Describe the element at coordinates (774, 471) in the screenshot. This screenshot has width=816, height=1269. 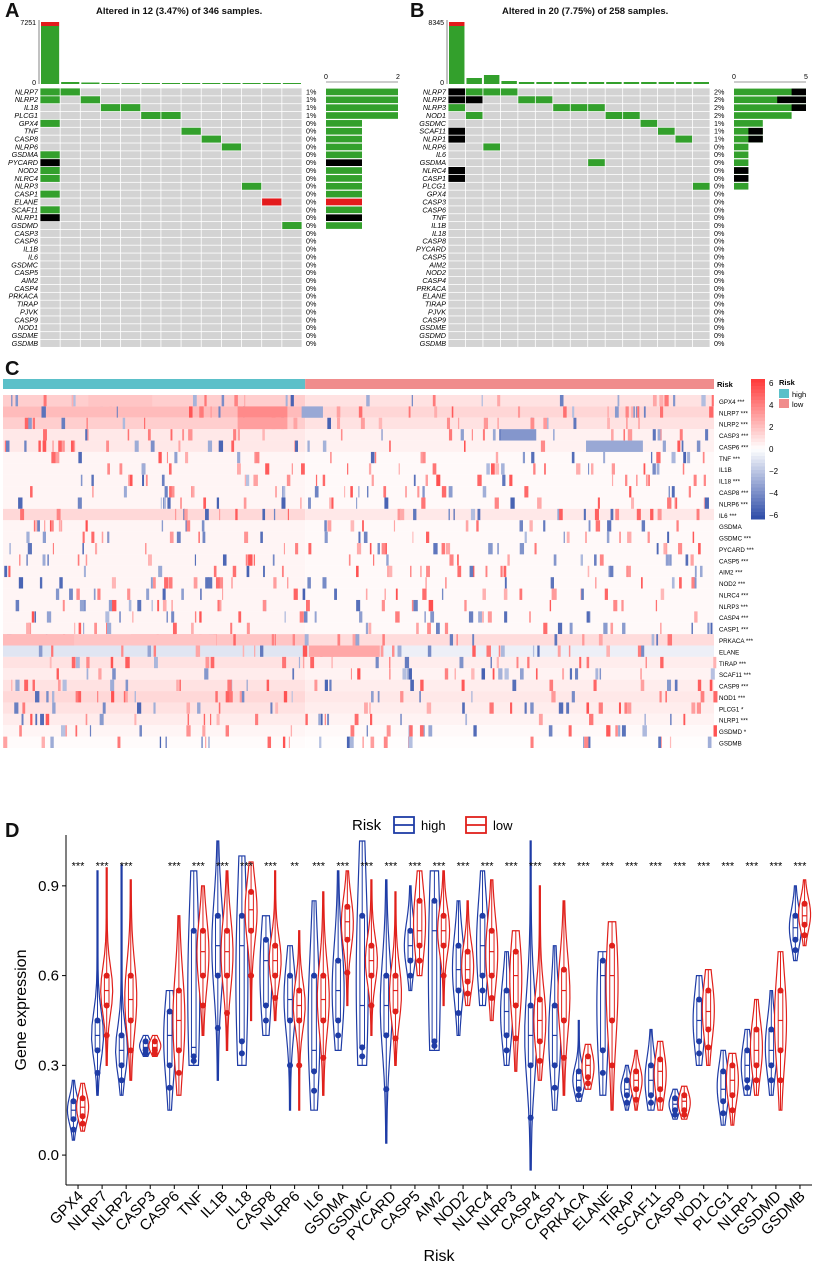
I see `colorbar-tick-label: −2` at that location.